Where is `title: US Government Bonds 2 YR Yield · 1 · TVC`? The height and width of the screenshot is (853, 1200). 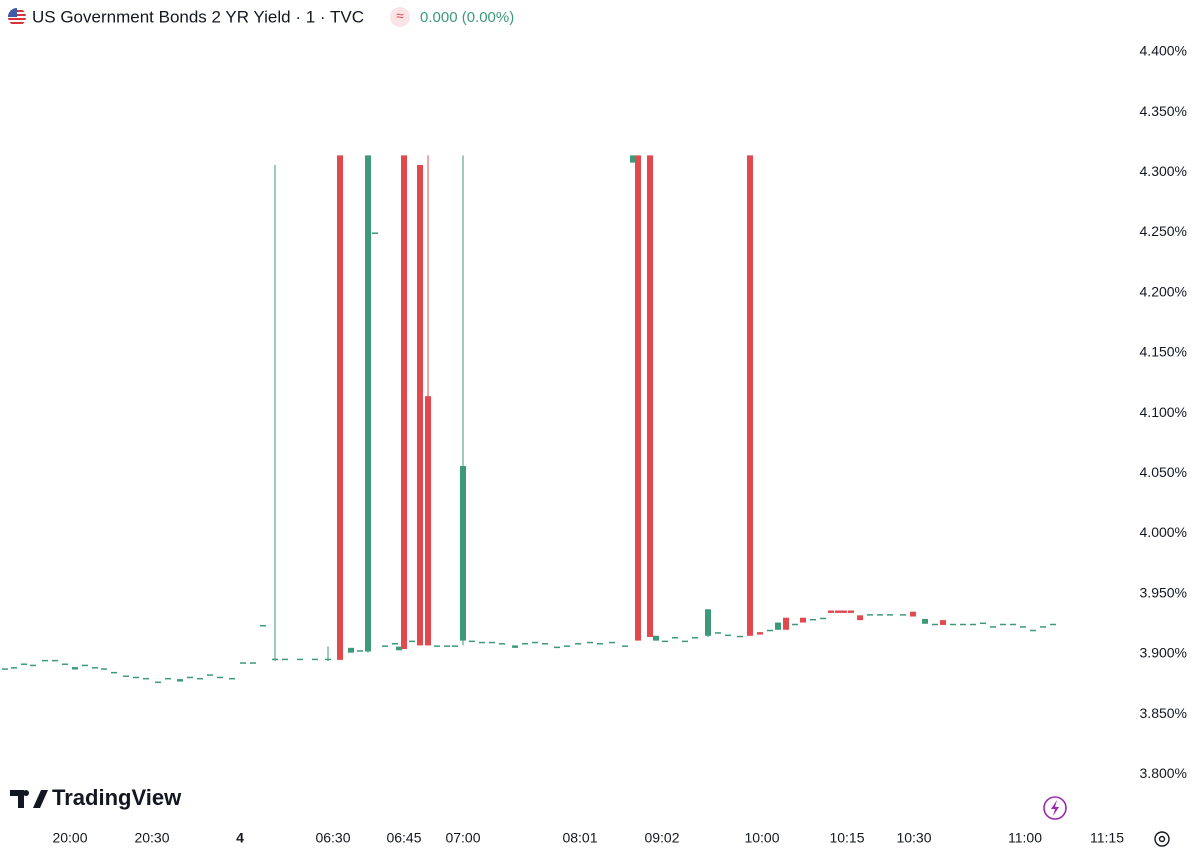
title: US Government Bonds 2 YR Yield · 1 · TVC is located at coordinates (198, 16).